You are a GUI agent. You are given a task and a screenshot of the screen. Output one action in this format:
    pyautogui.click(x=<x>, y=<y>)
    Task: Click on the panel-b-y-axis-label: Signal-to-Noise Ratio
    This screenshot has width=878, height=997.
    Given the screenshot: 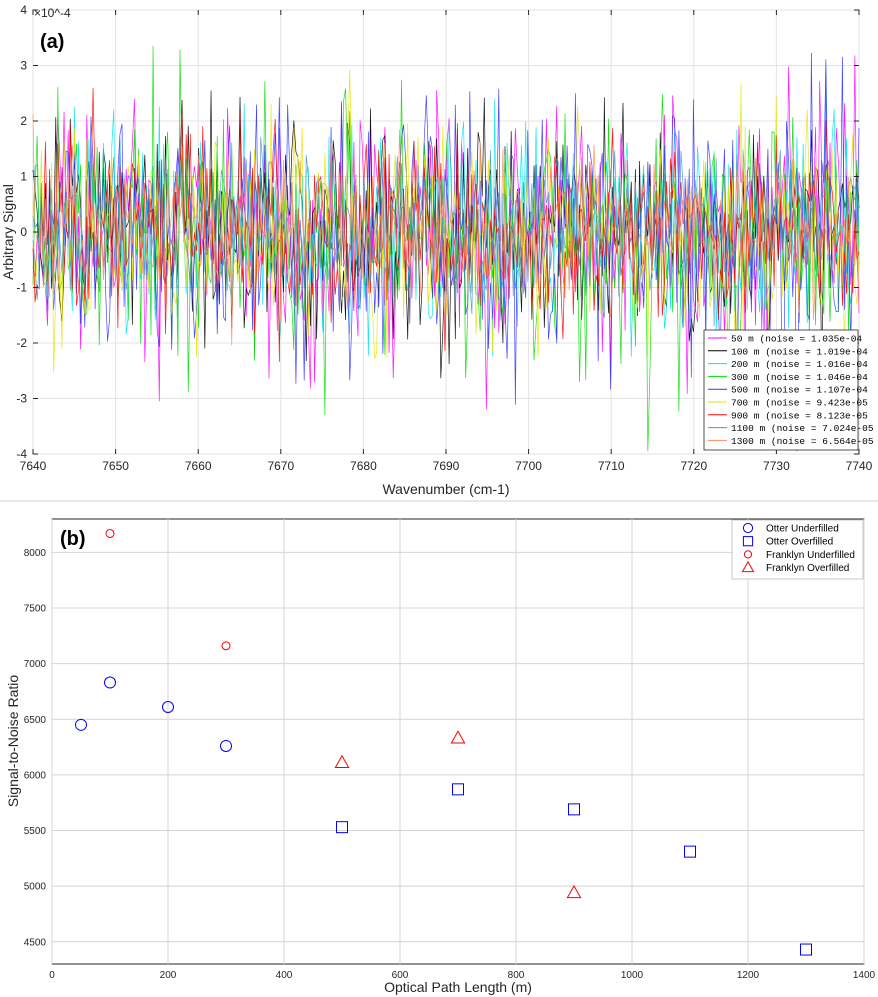 What is the action you would take?
    pyautogui.click(x=13, y=741)
    